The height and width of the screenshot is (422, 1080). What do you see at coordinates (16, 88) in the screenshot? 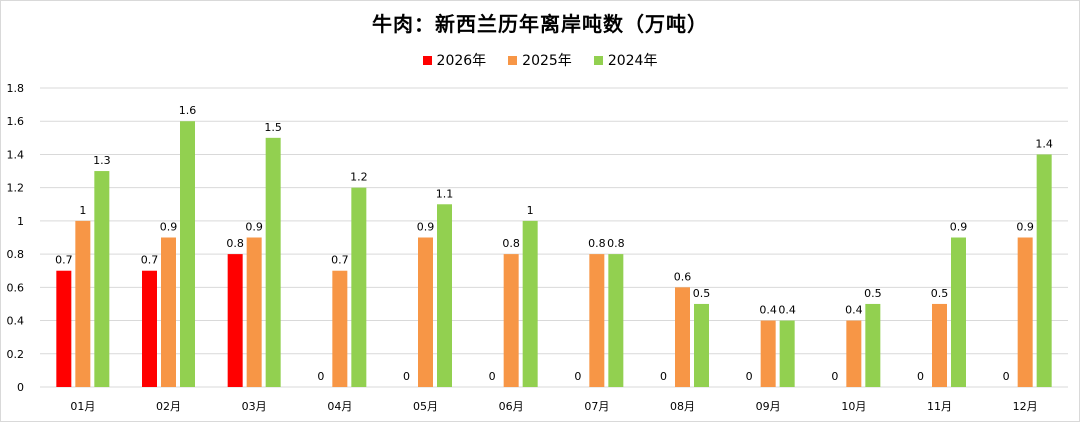
I see `y-tick-label: 1.8` at bounding box center [16, 88].